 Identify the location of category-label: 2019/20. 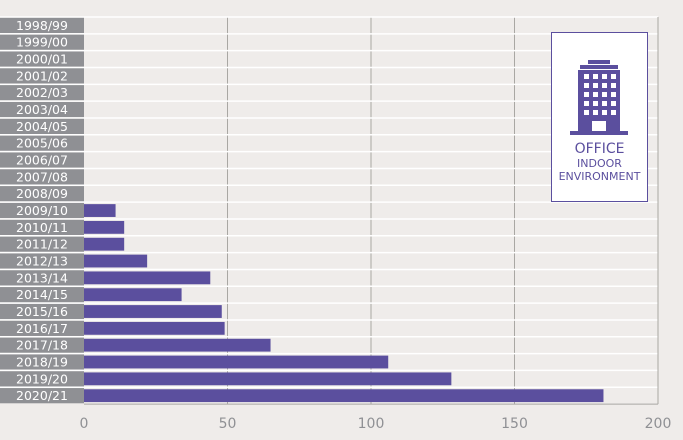
(42, 378).